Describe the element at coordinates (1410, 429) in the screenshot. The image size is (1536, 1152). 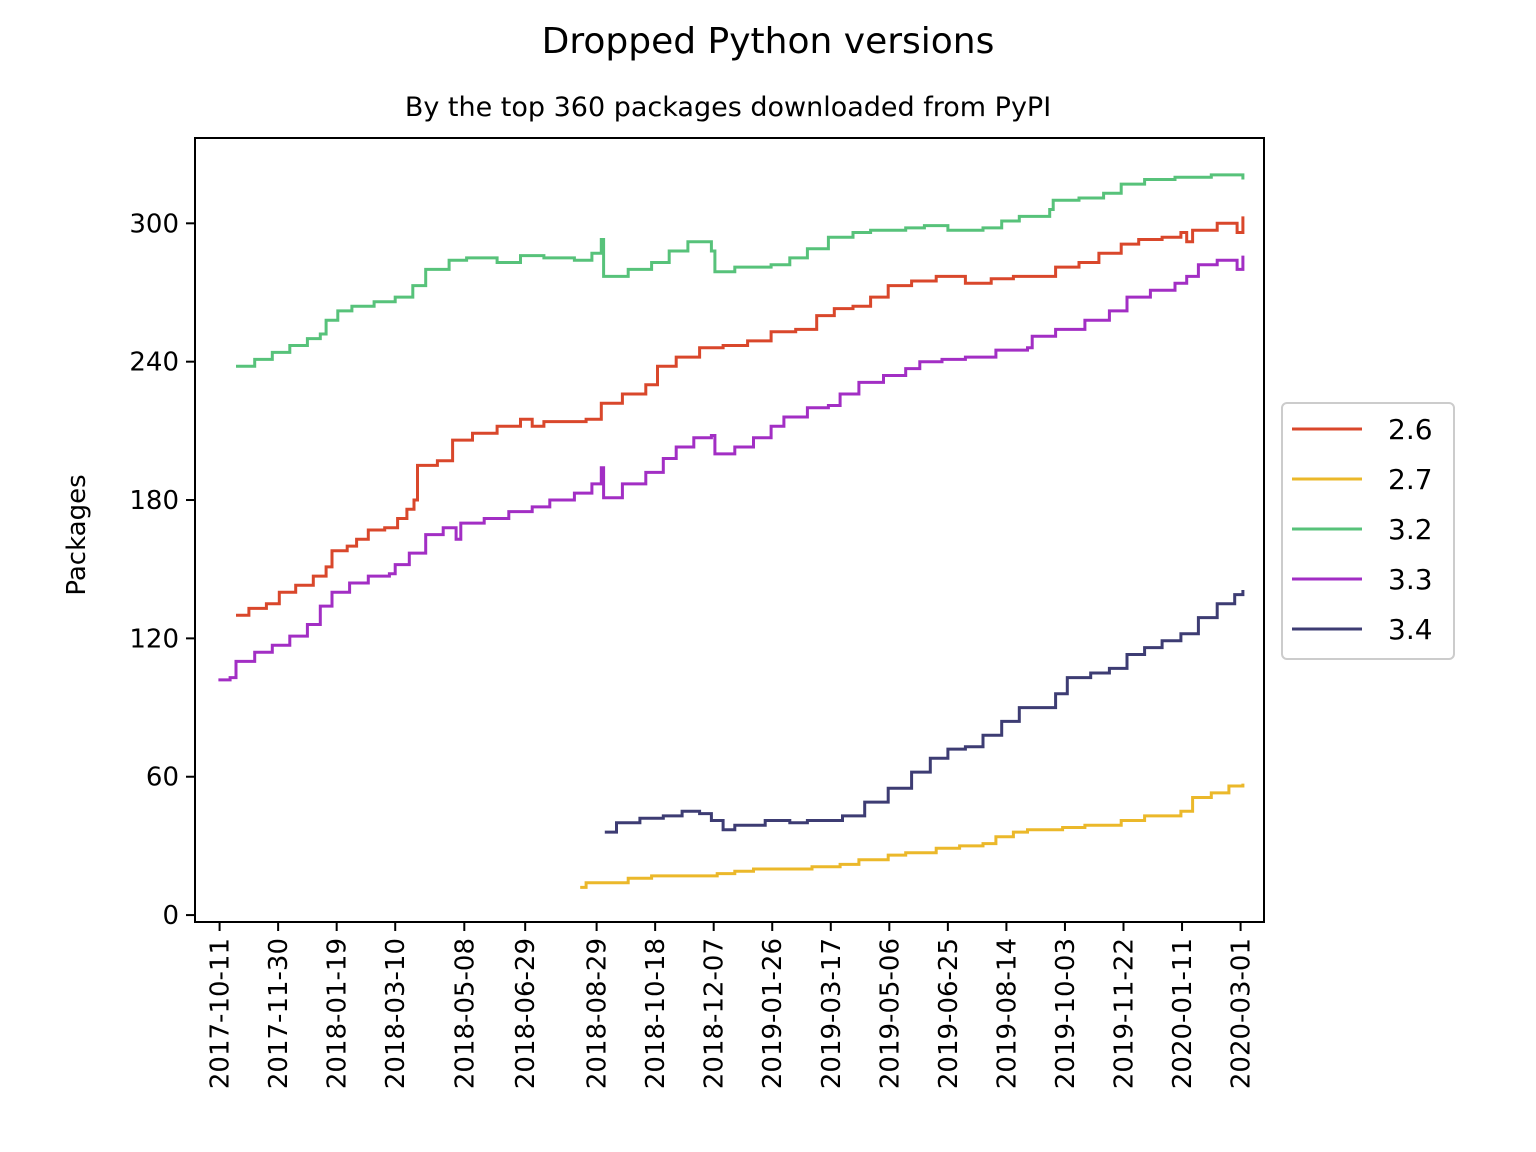
I see `legend-label: 2.6` at that location.